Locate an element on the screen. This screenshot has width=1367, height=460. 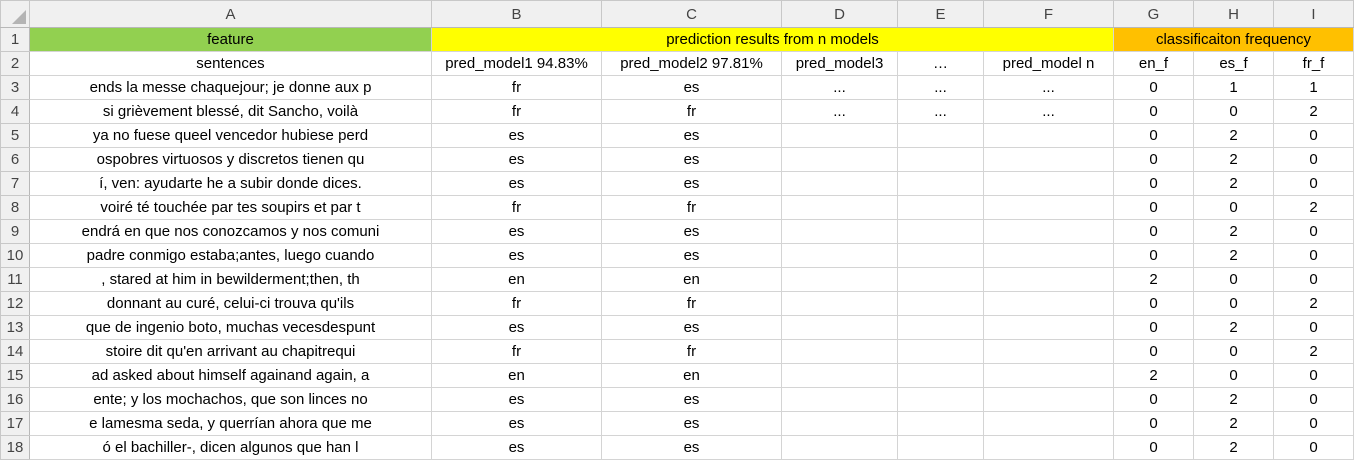
subheader-es-f: es_f is located at coordinates (1233, 63).